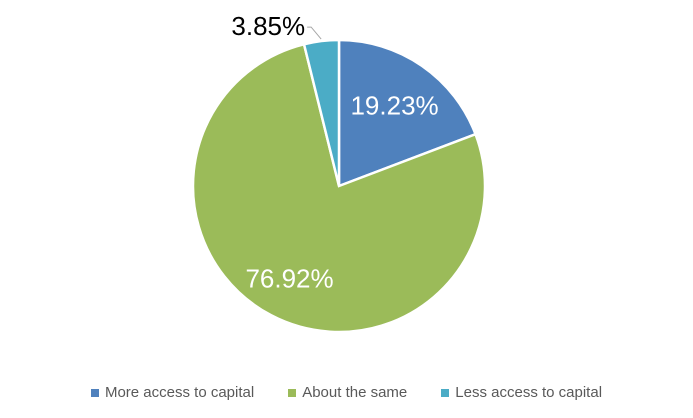  I want to click on legend-item-less-access: Less access to capital, so click(521, 392).